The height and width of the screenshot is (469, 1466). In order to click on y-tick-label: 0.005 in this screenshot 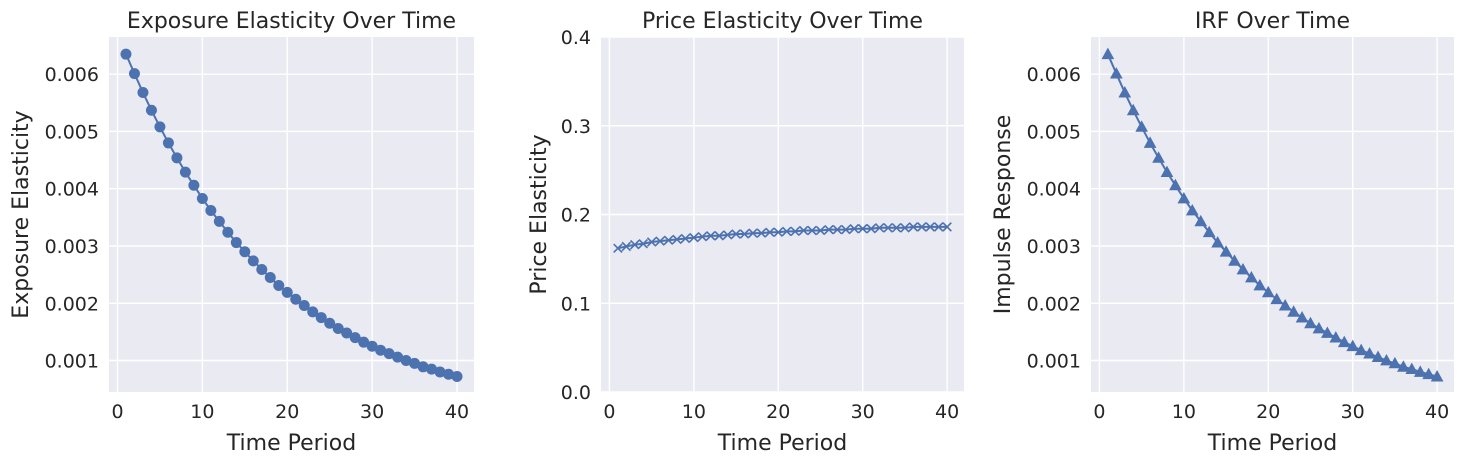, I will do `click(1054, 132)`.